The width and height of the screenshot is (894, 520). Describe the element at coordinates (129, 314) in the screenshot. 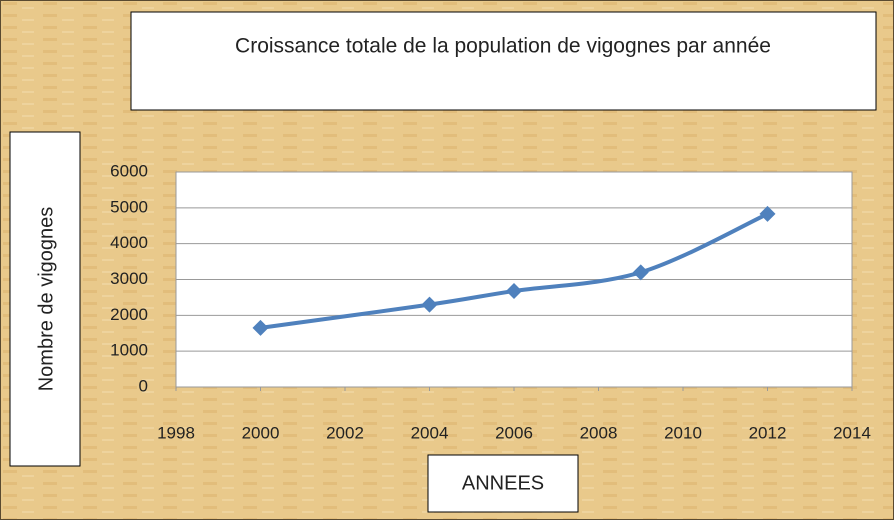

I see `y-tick-label: 2000` at that location.